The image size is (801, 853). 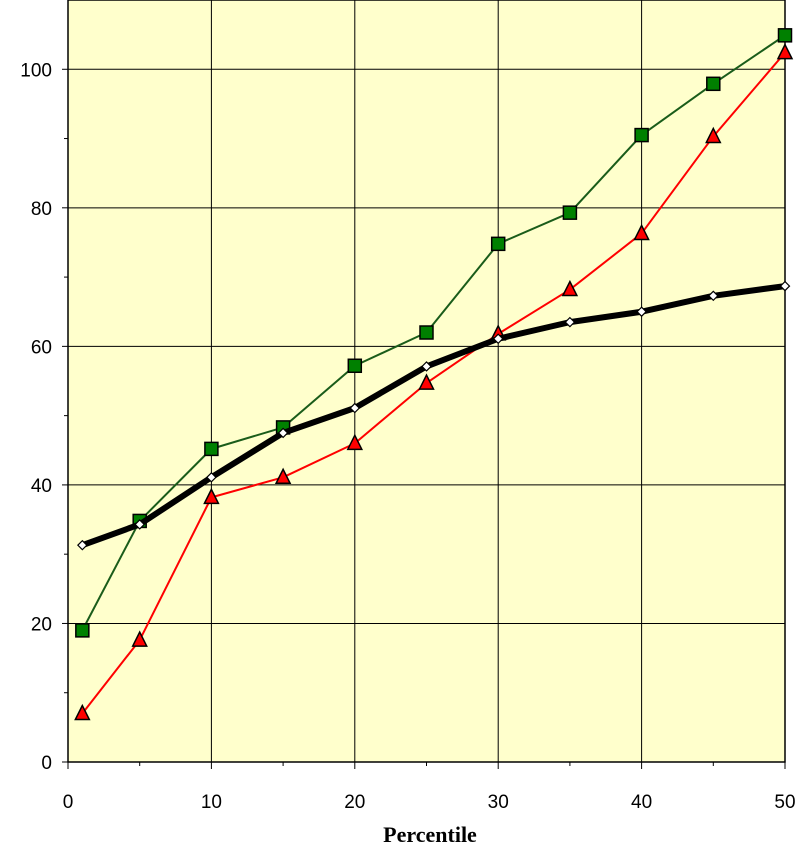 I want to click on y-tick-label: 20, so click(x=41, y=624).